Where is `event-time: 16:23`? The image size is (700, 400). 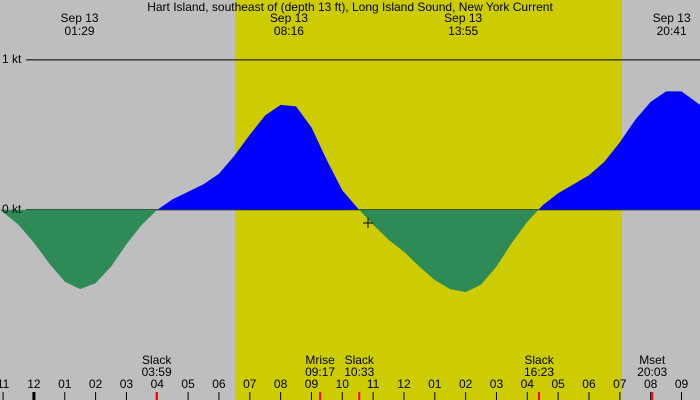 event-time: 16:23 is located at coordinates (539, 372).